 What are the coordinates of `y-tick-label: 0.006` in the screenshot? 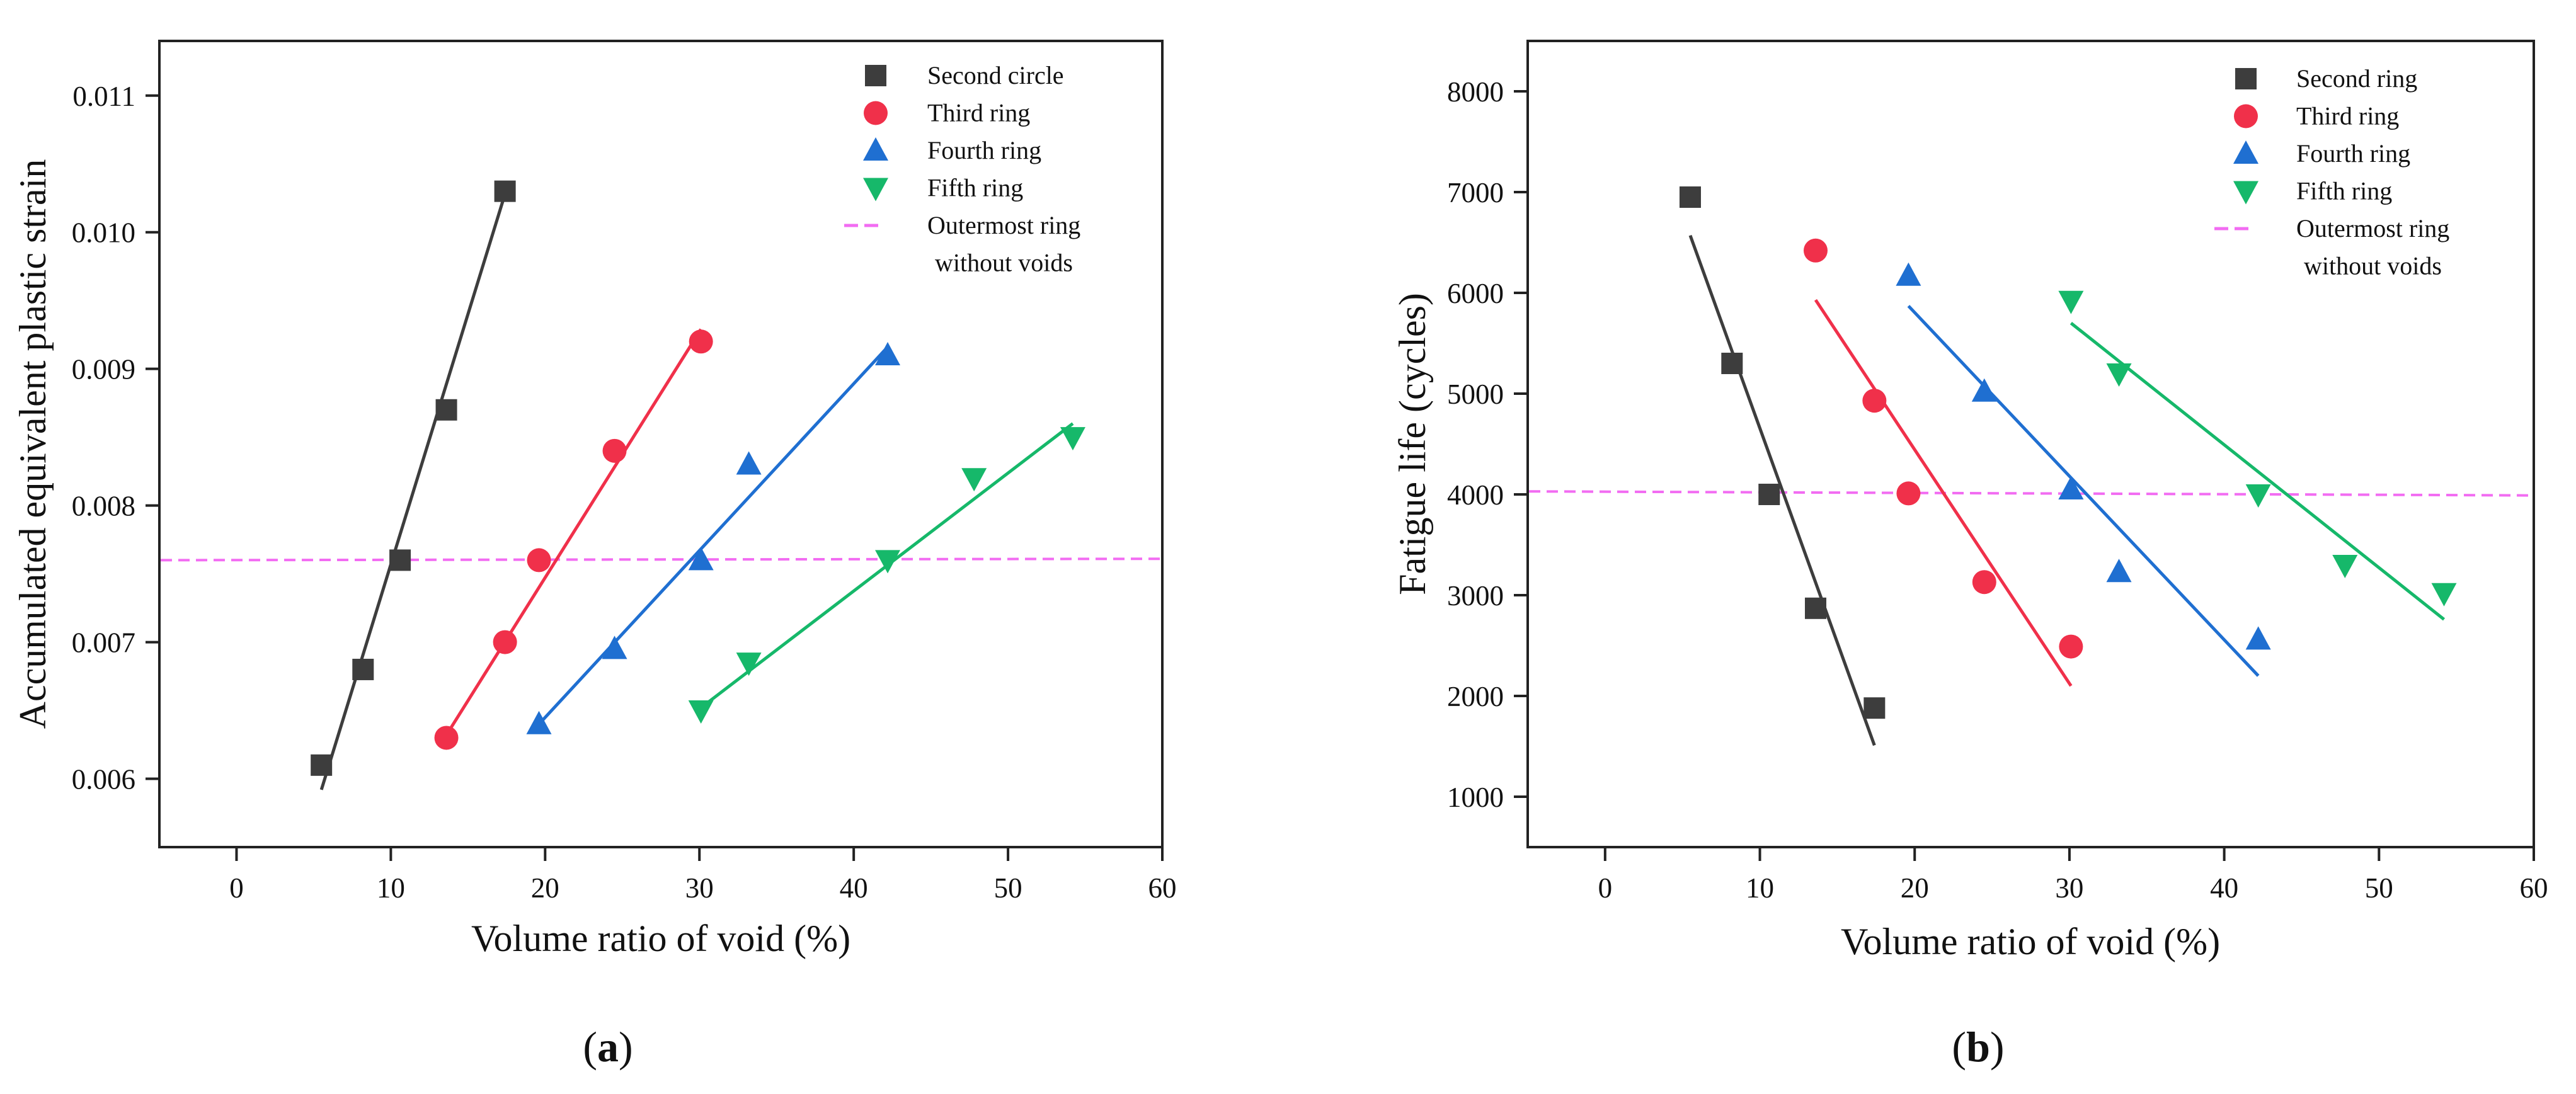 It's located at (104, 779).